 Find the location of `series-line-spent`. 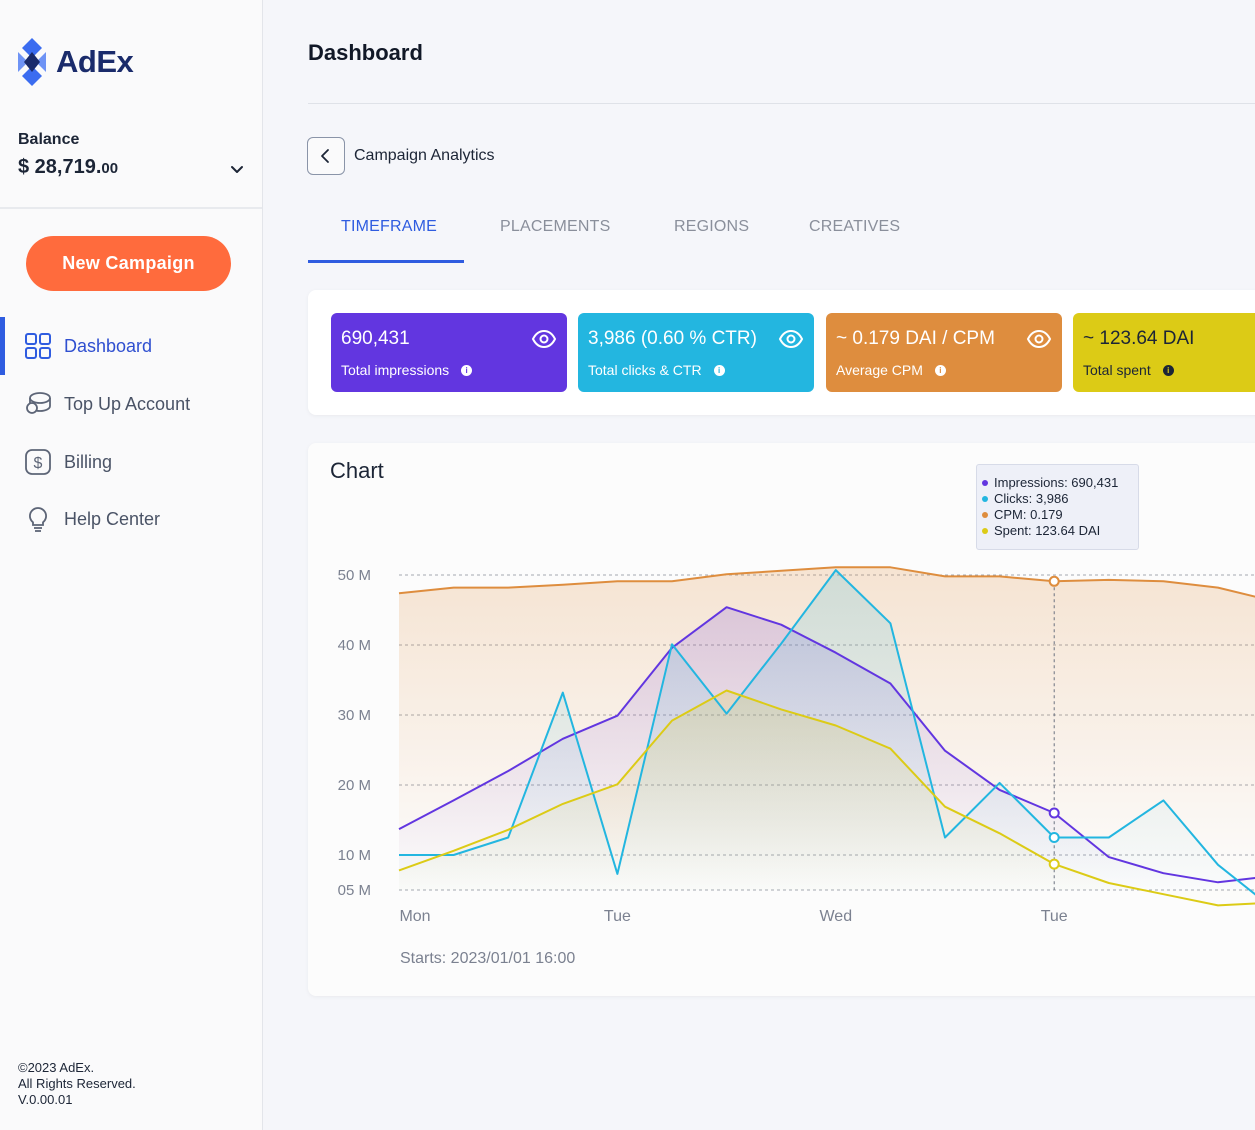

series-line-spent is located at coordinates (826, 798).